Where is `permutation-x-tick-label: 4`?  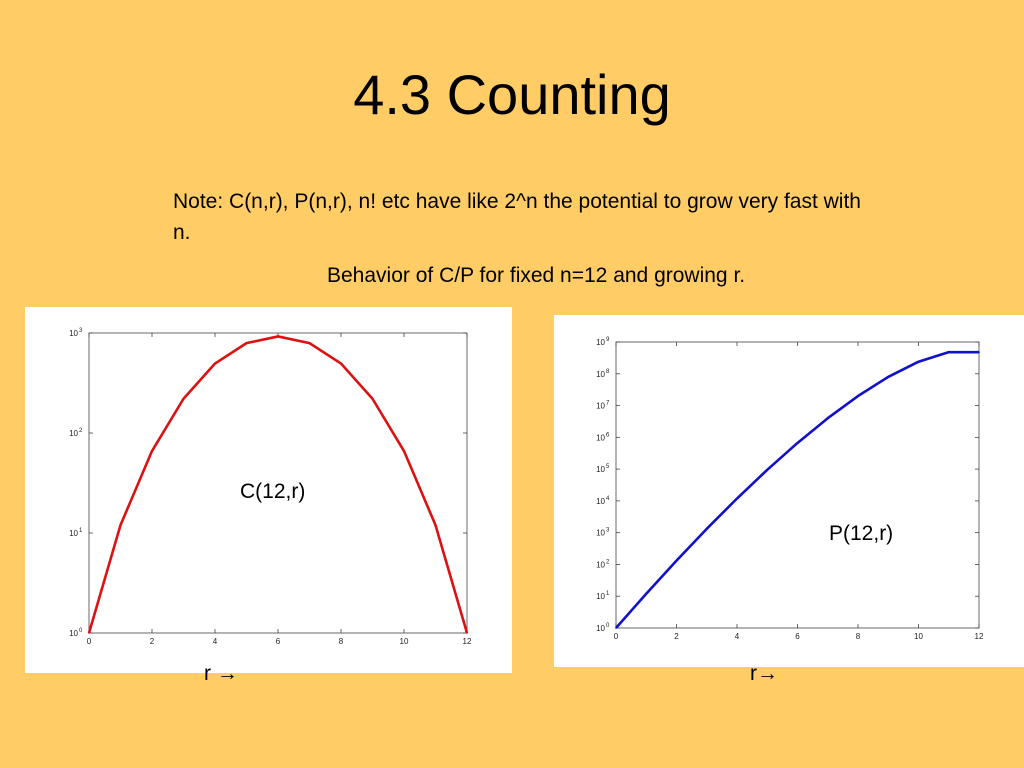
permutation-x-tick-label: 4 is located at coordinates (737, 636).